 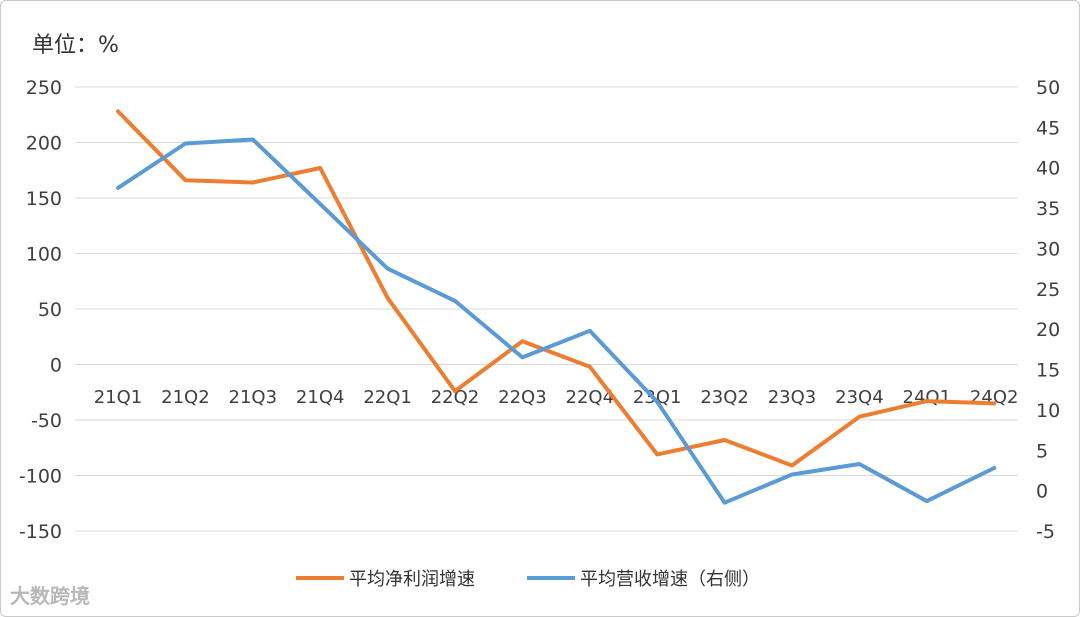 What do you see at coordinates (1048, 411) in the screenshot?
I see `right-axis-tick-label: 10` at bounding box center [1048, 411].